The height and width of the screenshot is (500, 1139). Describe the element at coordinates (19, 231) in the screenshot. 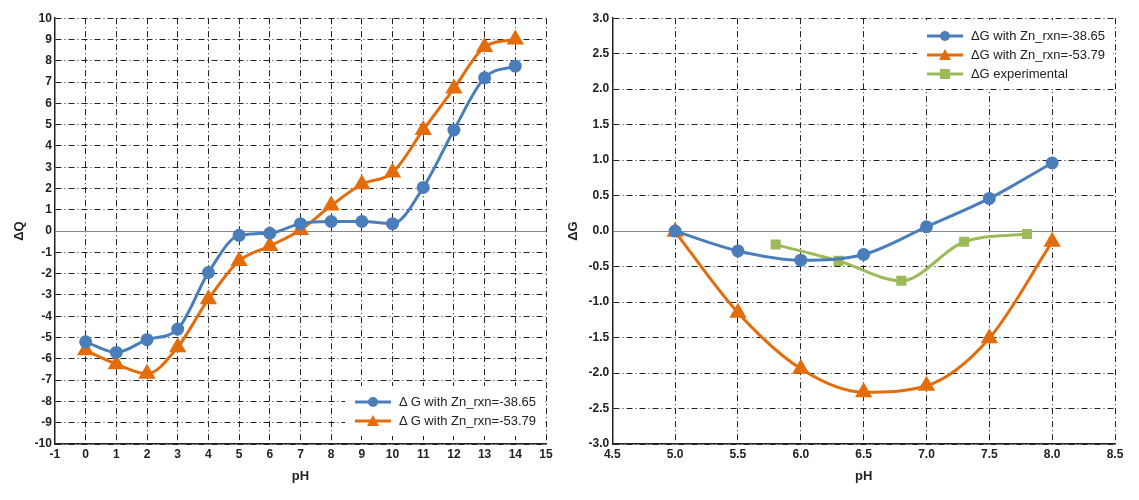

I see `y-axis-title: ΔQ` at that location.